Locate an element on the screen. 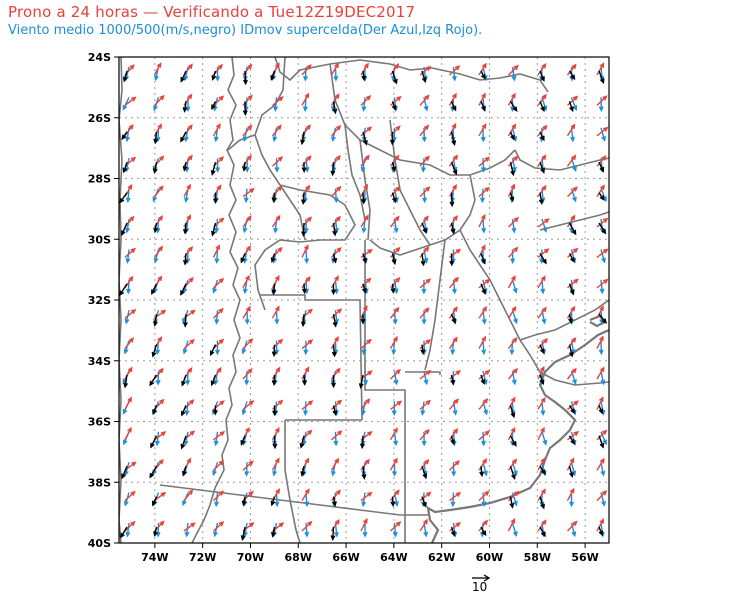 This screenshot has height=600, width=750. lon-tick-label: 72W is located at coordinates (202, 557).